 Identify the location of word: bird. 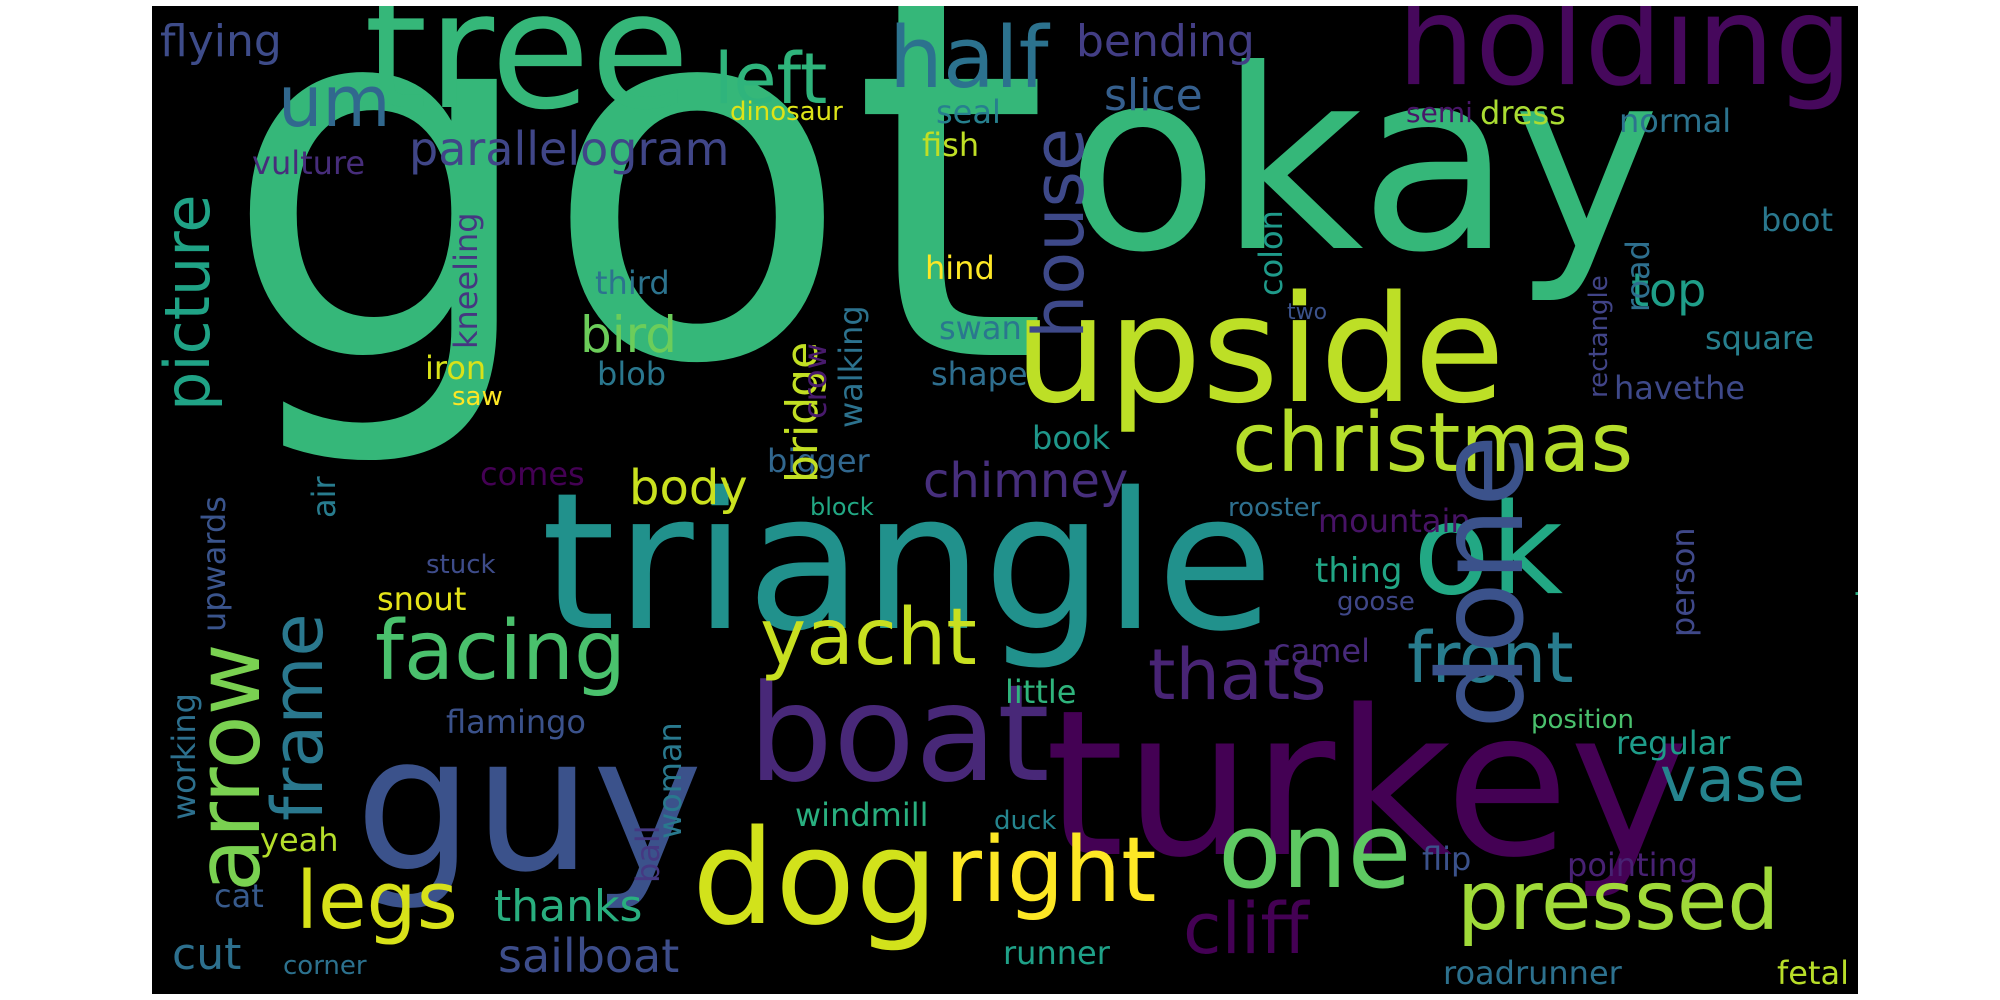
(629, 335).